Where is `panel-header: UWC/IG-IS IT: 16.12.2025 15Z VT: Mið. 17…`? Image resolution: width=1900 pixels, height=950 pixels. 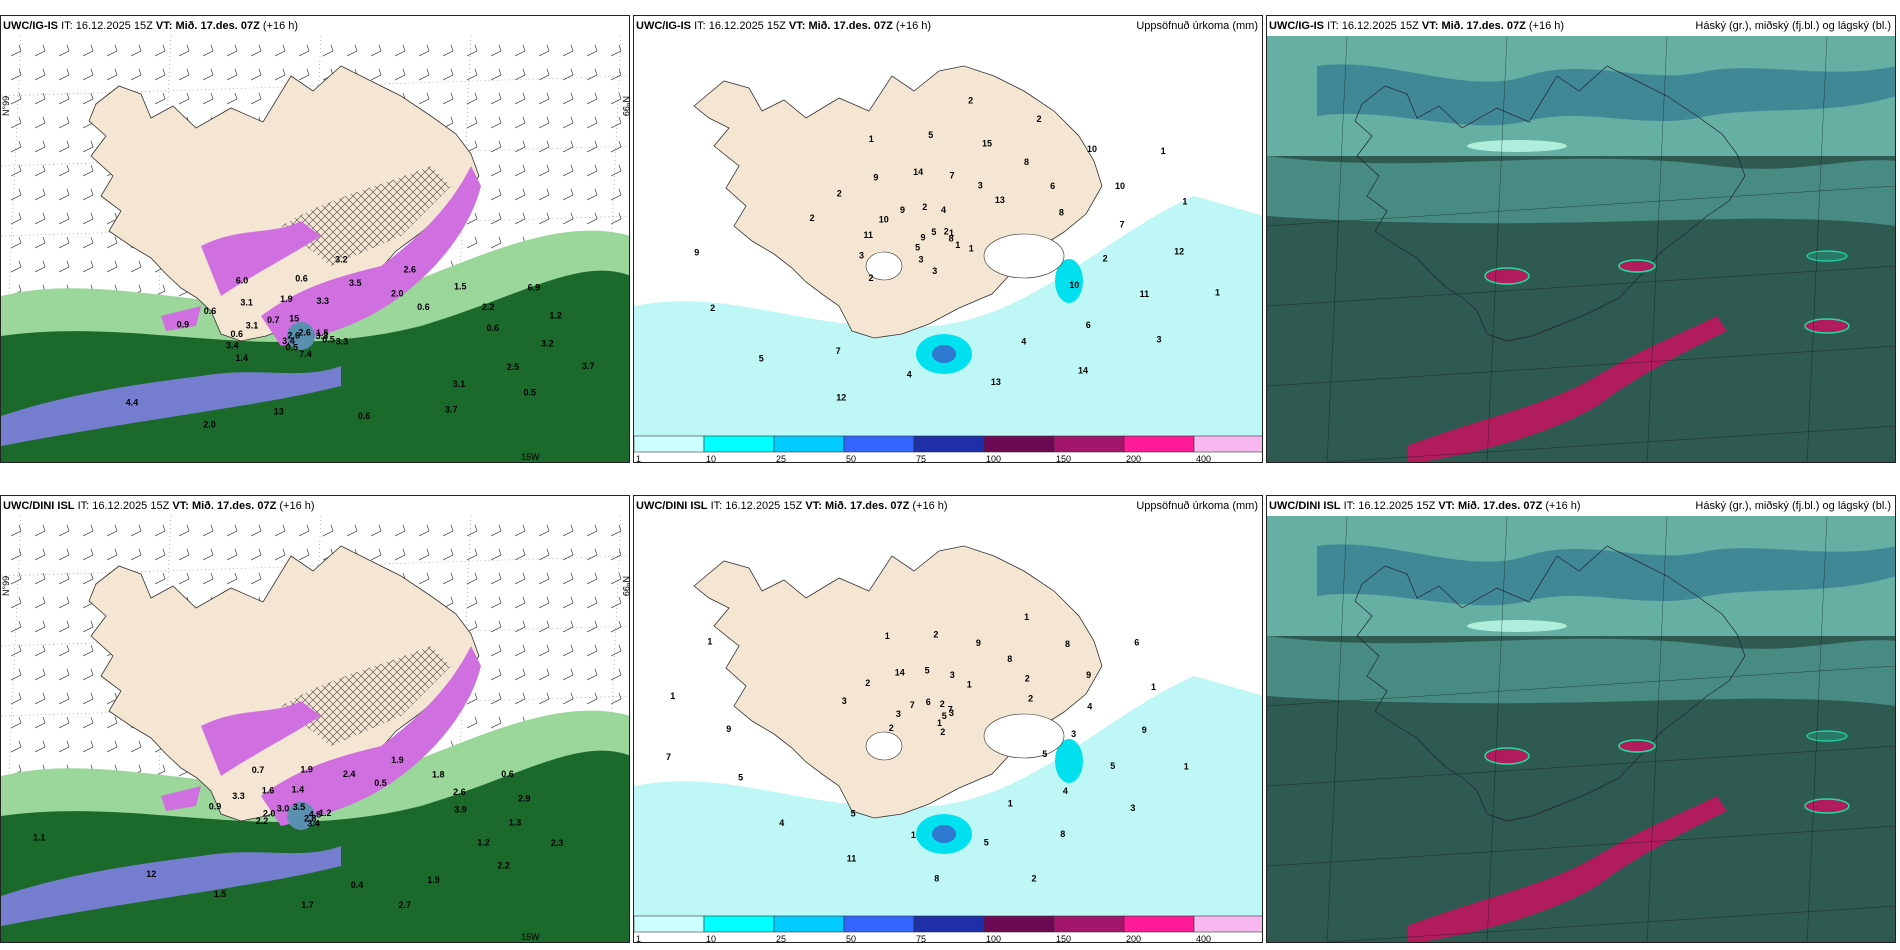
panel-header: UWC/IG-IS IT: 16.12.2025 15Z VT: Mið. 17… is located at coordinates (784, 26).